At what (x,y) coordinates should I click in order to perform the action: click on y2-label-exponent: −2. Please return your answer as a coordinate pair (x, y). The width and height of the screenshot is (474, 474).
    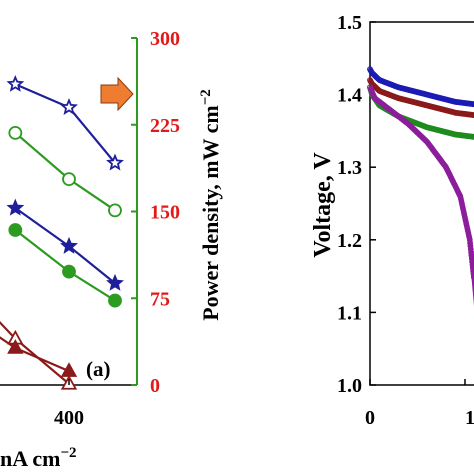
    Looking at the image, I should click on (206, 97).